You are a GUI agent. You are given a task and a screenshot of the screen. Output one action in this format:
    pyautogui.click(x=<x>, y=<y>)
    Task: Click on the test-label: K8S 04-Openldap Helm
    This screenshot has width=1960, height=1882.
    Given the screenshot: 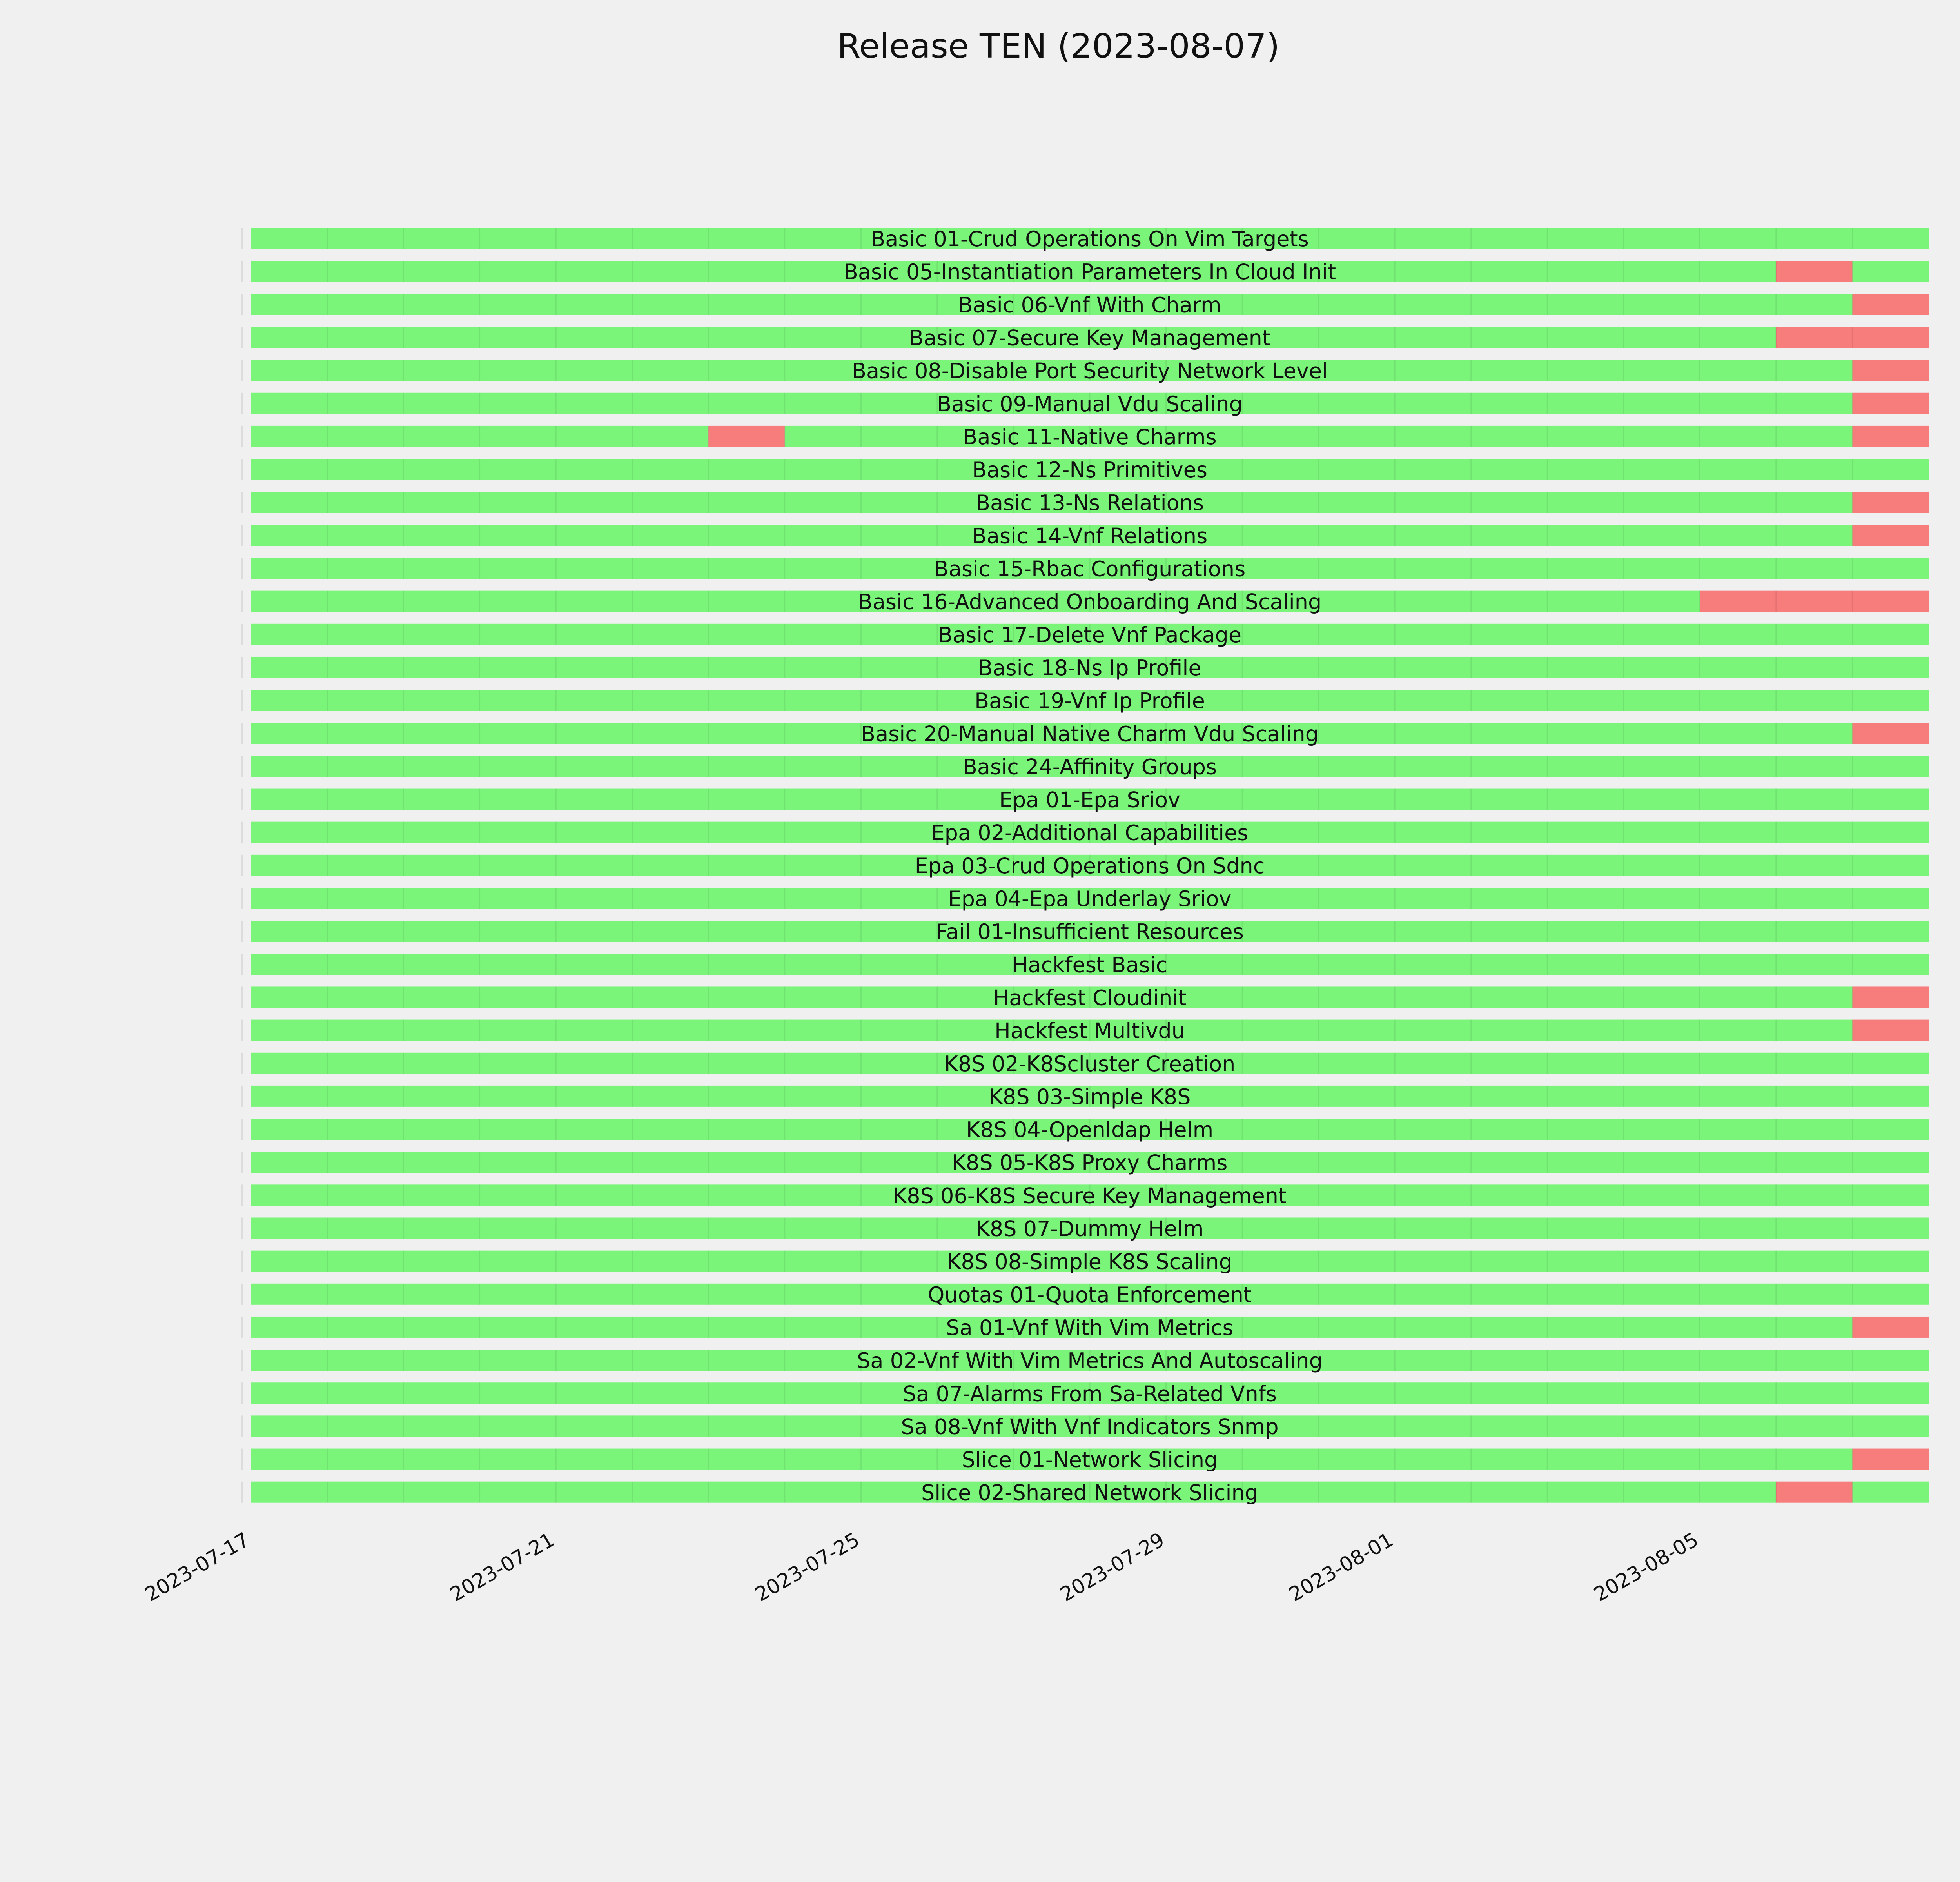 What is the action you would take?
    pyautogui.click(x=1089, y=1129)
    